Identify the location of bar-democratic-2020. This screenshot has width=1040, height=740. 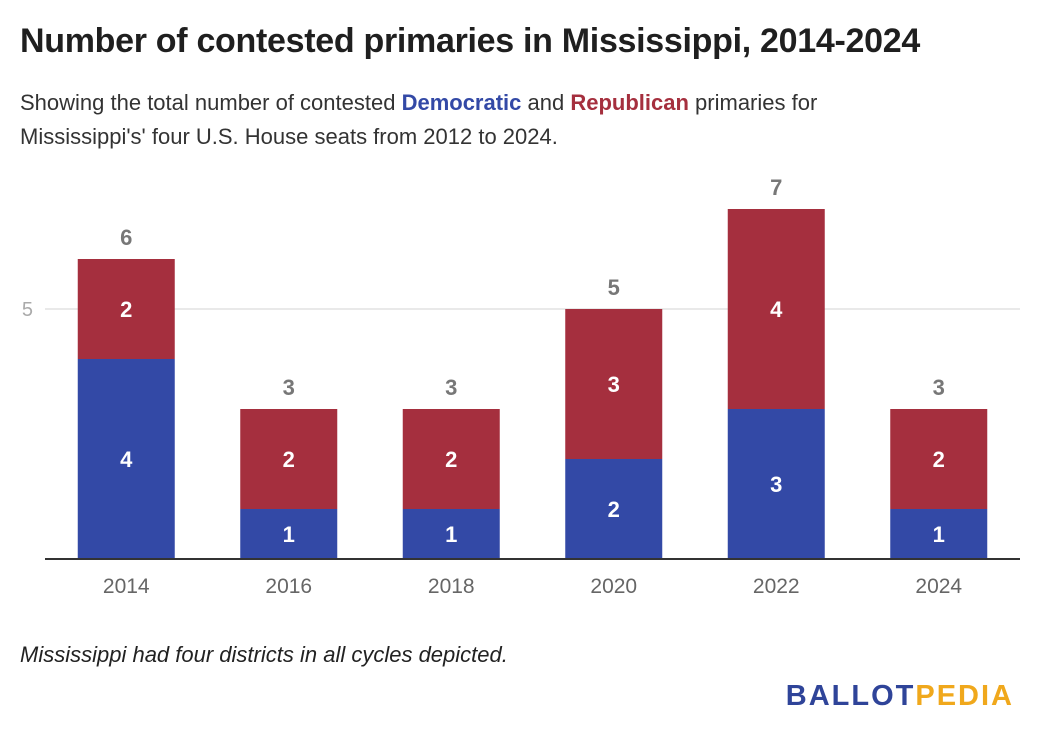
(614, 509).